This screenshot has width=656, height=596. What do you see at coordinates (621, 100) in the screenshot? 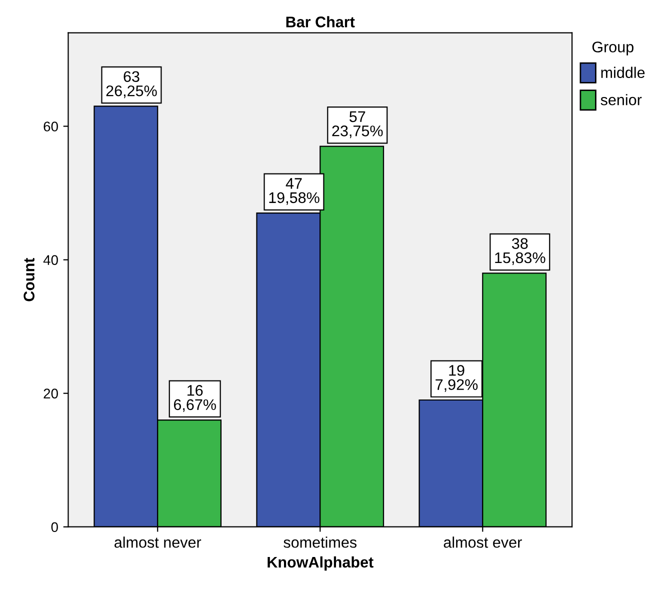
I see `legend-label: senior` at bounding box center [621, 100].